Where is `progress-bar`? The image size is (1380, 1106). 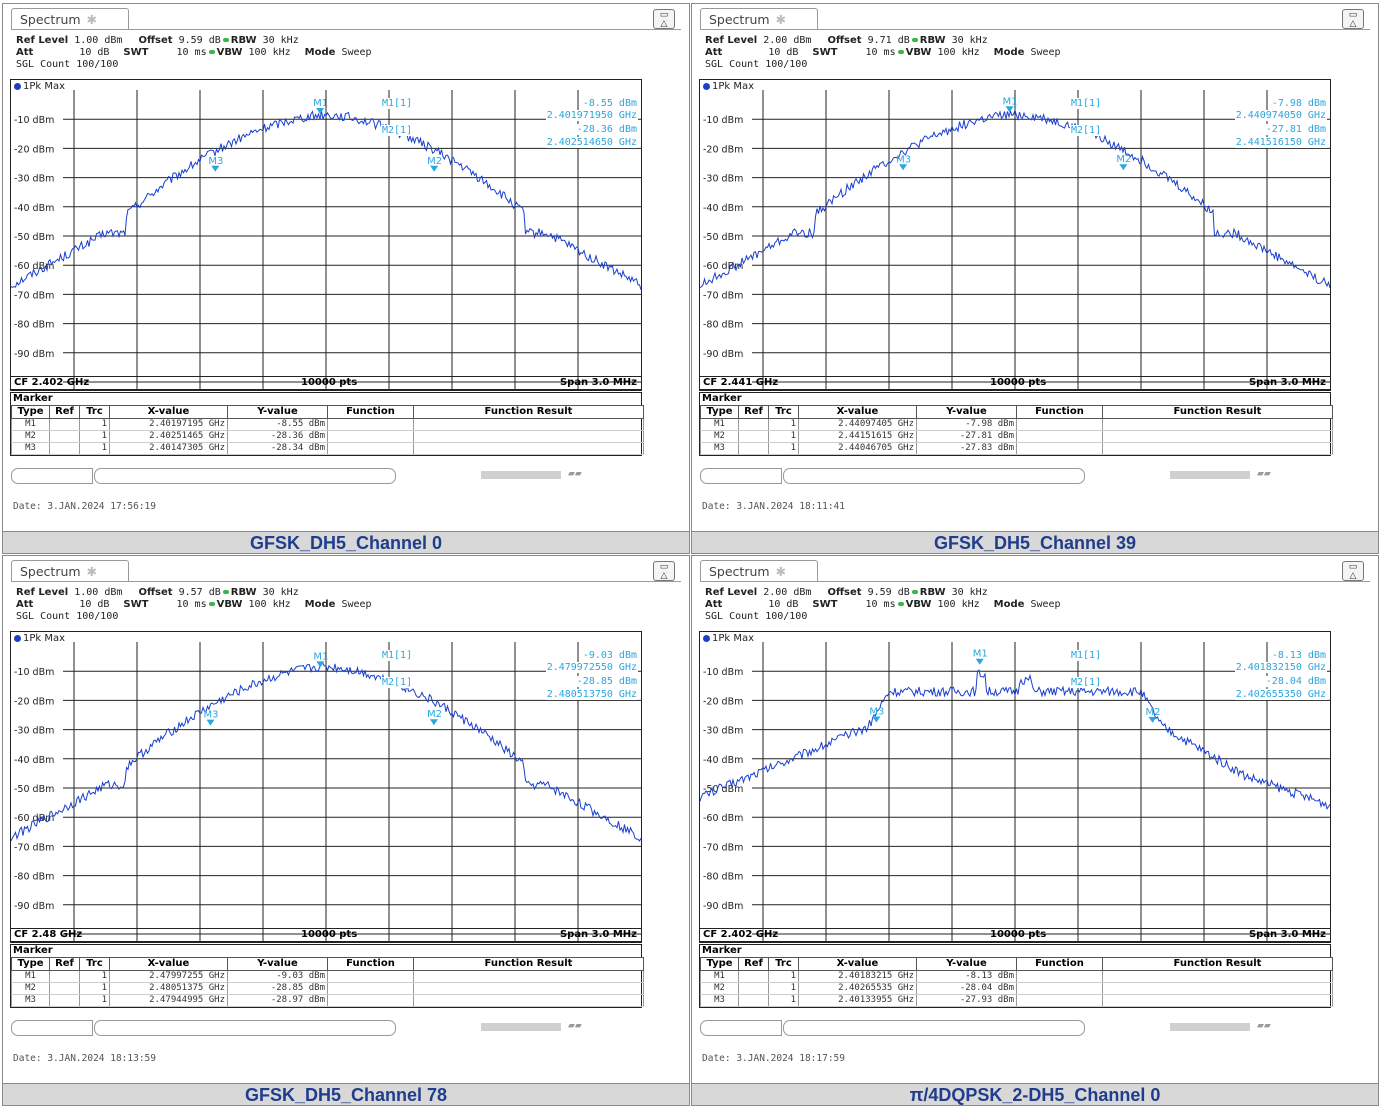 progress-bar is located at coordinates (521, 475).